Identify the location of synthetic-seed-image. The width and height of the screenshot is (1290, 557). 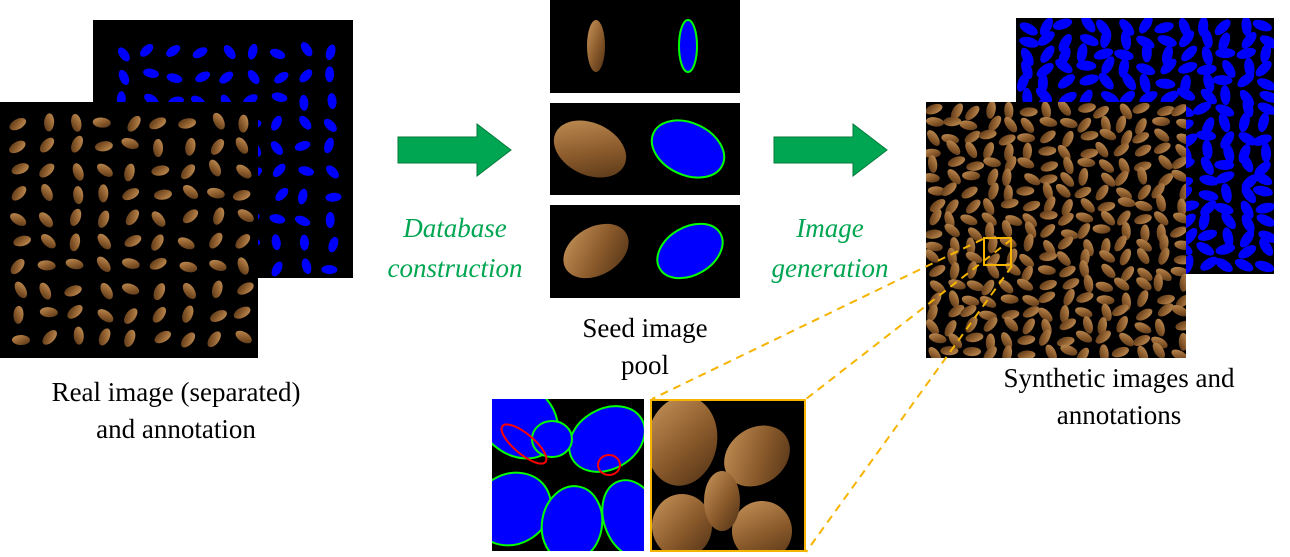
(1056, 230).